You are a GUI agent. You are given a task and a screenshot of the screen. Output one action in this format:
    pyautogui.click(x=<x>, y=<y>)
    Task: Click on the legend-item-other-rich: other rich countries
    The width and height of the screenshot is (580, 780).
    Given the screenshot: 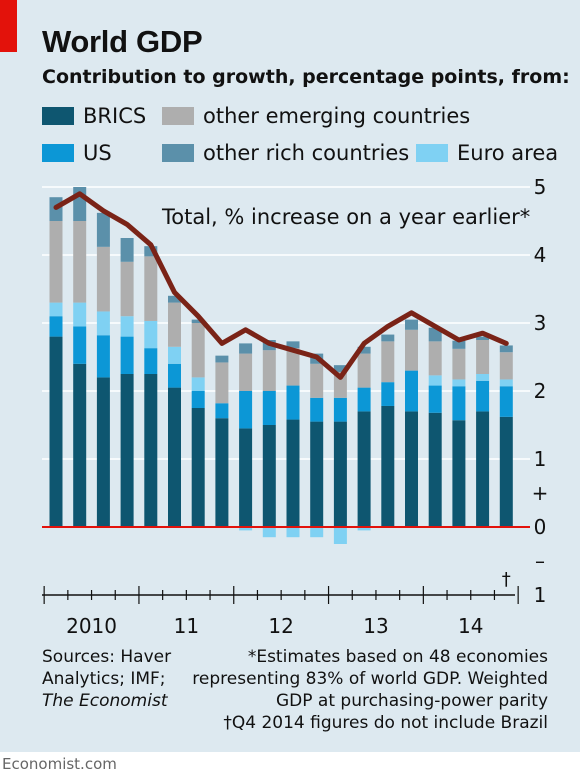 What is the action you would take?
    pyautogui.click(x=285, y=153)
    